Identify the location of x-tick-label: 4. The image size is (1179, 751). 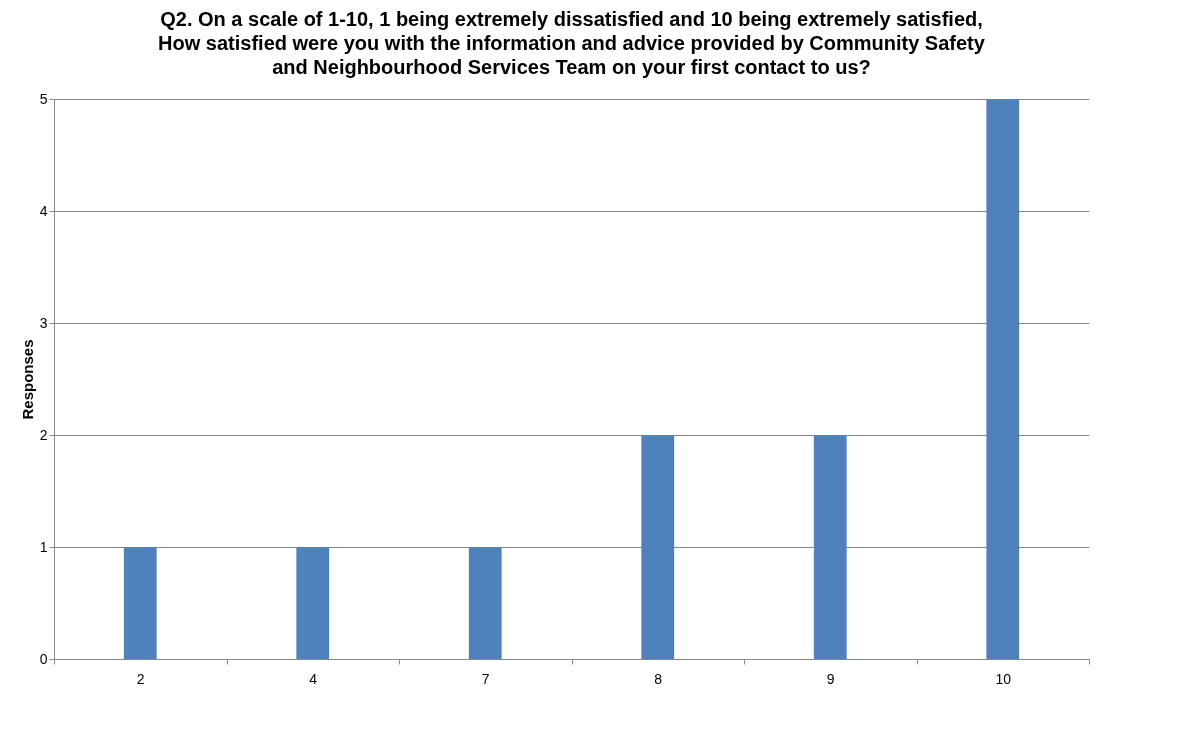
(313, 678).